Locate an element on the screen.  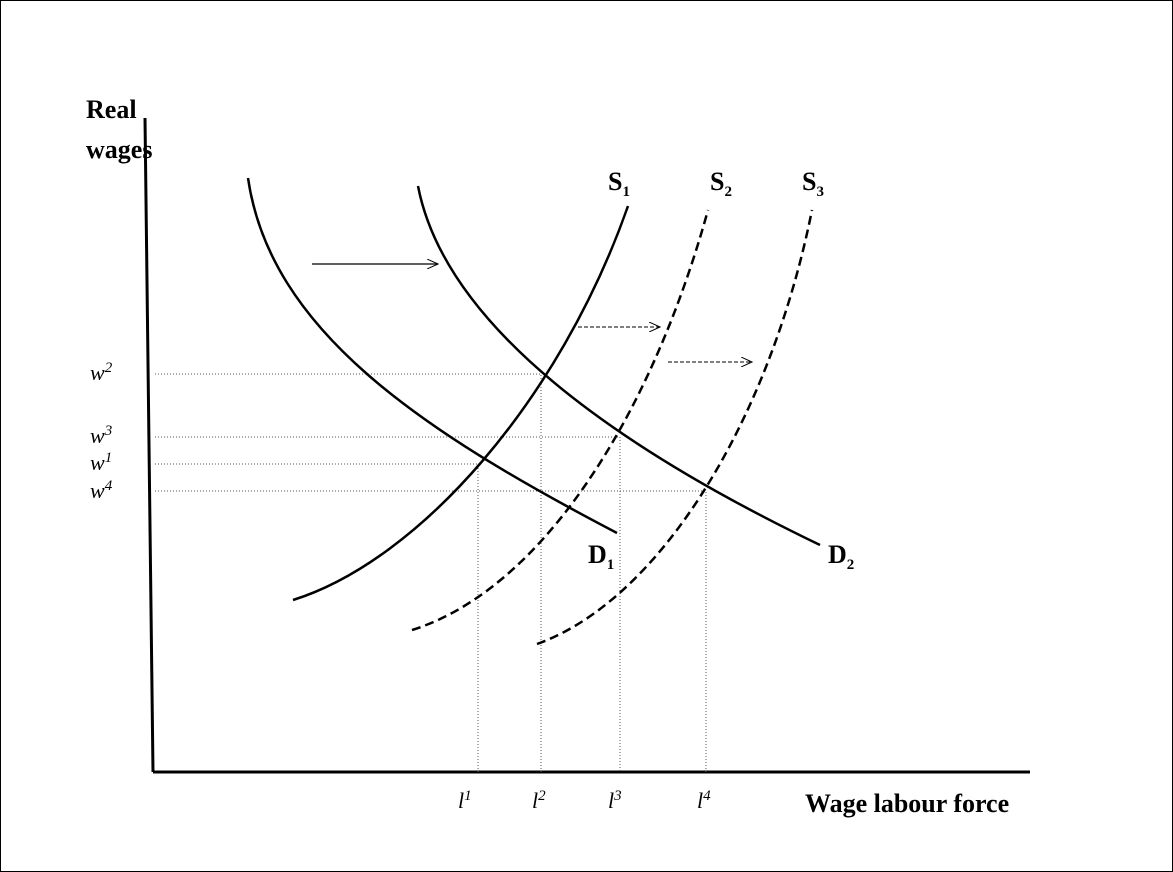
x-label: Wage labour force is located at coordinates (907, 803).